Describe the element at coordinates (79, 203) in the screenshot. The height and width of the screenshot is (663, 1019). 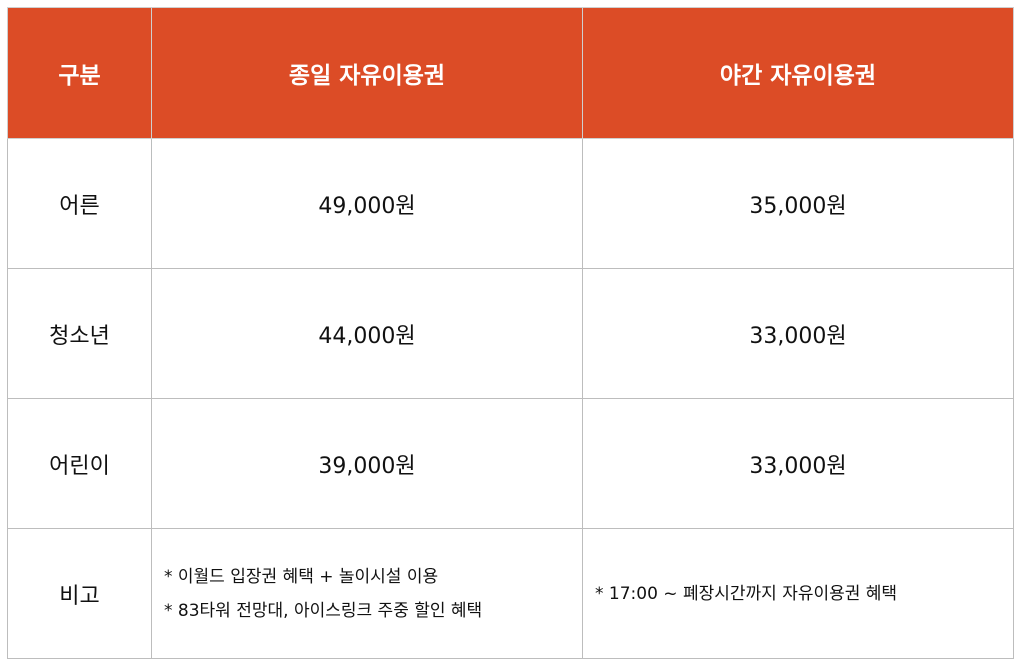
I see `category-cell: 어른` at that location.